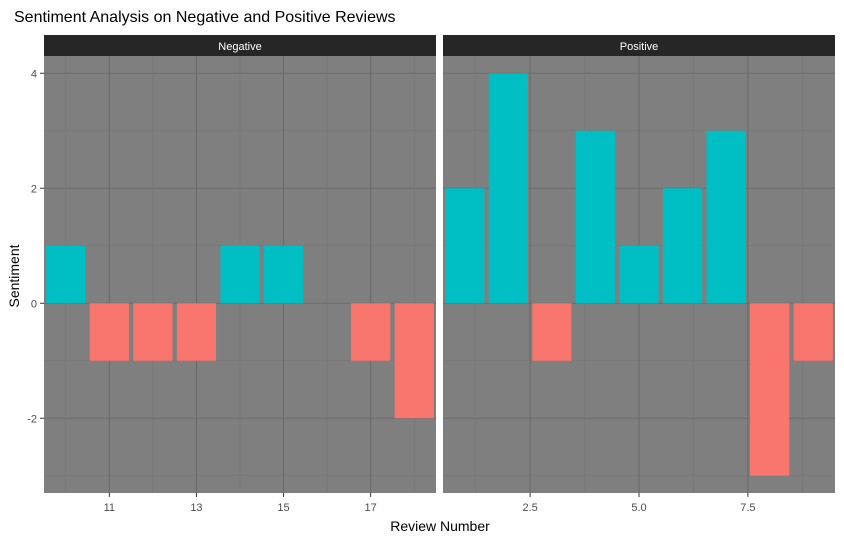  What do you see at coordinates (14, 275) in the screenshot?
I see `y-axis-title: Sentiment` at bounding box center [14, 275].